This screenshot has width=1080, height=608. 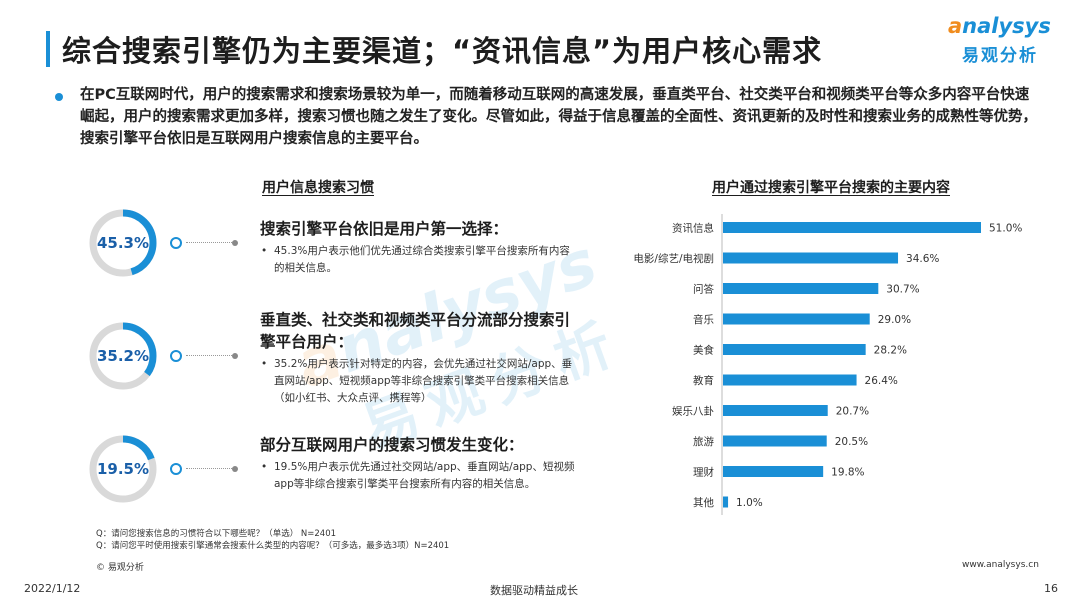 I want to click on category-label: 其他, so click(x=703, y=502).